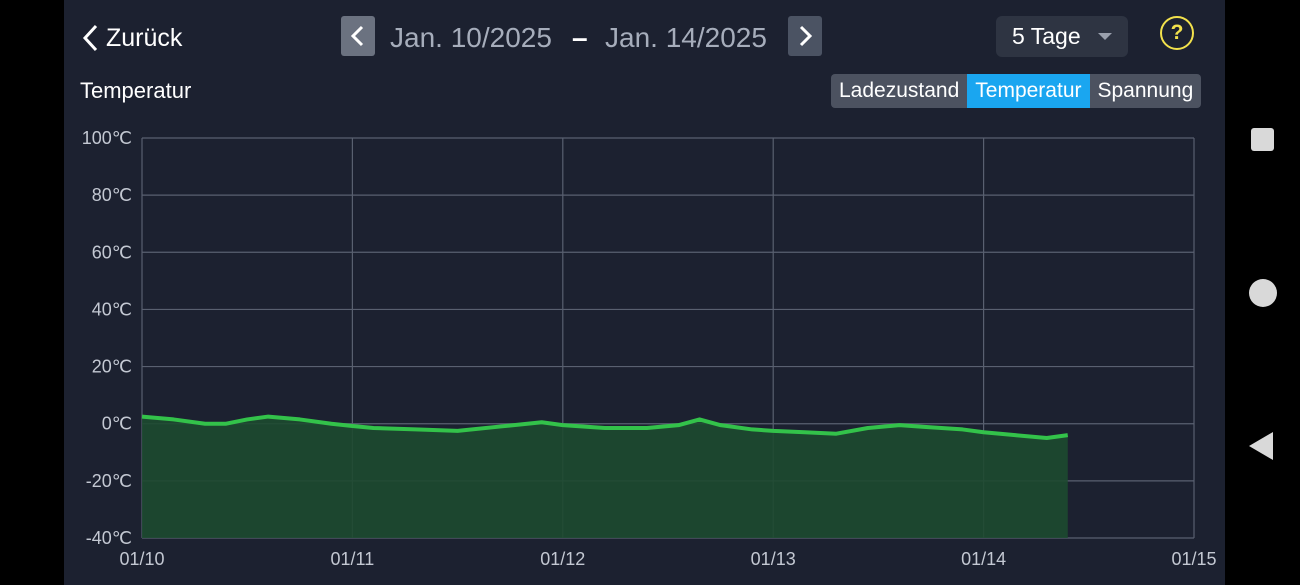  Describe the element at coordinates (562, 559) in the screenshot. I see `x-tick-label: 01/12` at that location.